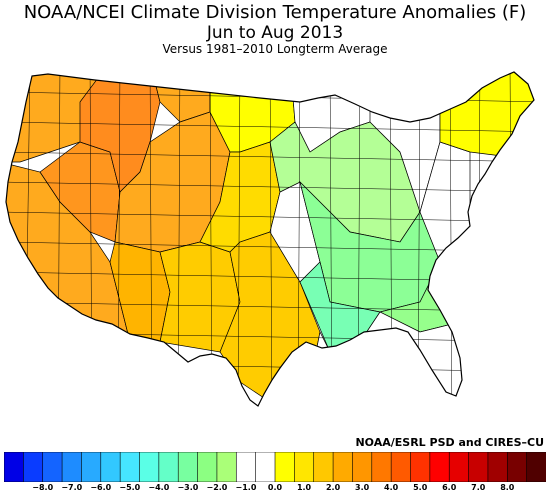 The image size is (550, 492). I want to click on legend-tick: 1.0, so click(304, 487).